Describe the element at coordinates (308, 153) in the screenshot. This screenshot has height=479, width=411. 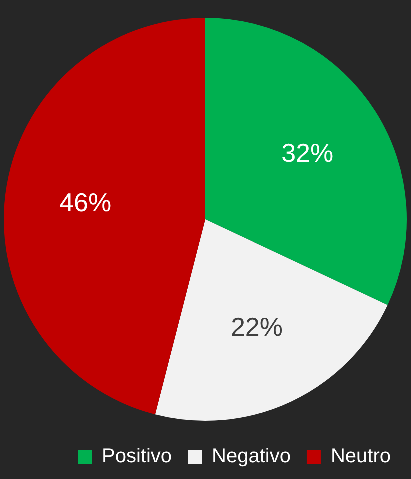
I see `data-label: 32%` at that location.